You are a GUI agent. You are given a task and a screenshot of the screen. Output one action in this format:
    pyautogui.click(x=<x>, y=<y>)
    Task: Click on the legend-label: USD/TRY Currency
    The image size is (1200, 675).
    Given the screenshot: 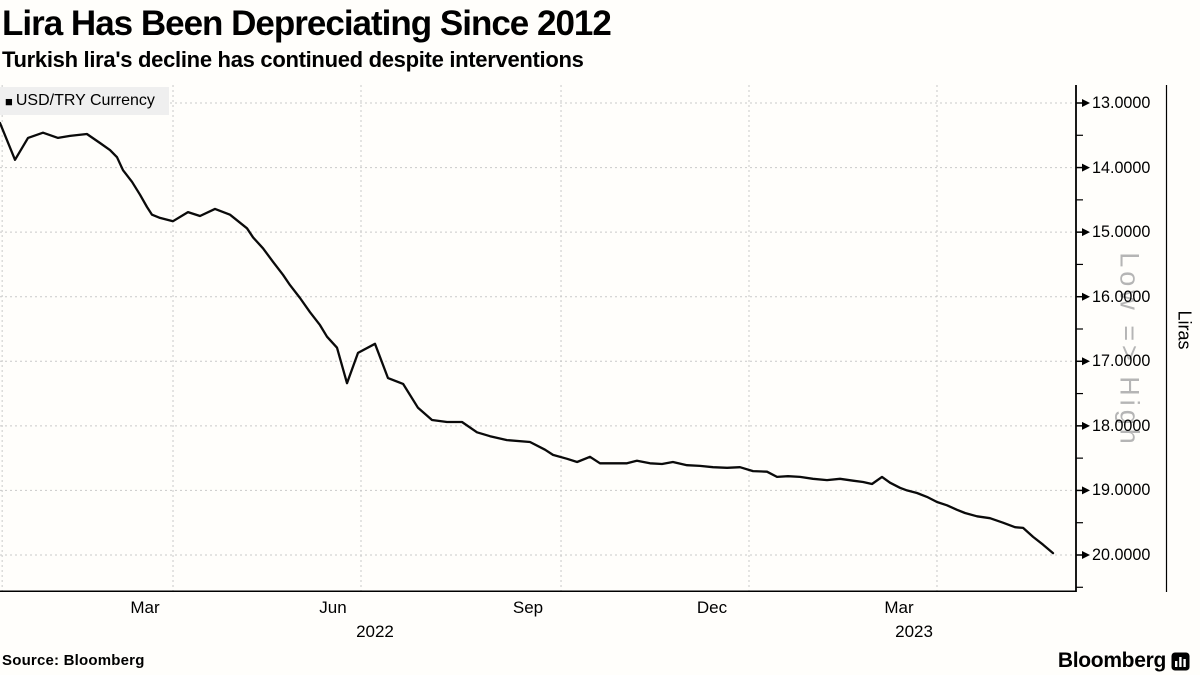 What is the action you would take?
    pyautogui.click(x=85, y=100)
    